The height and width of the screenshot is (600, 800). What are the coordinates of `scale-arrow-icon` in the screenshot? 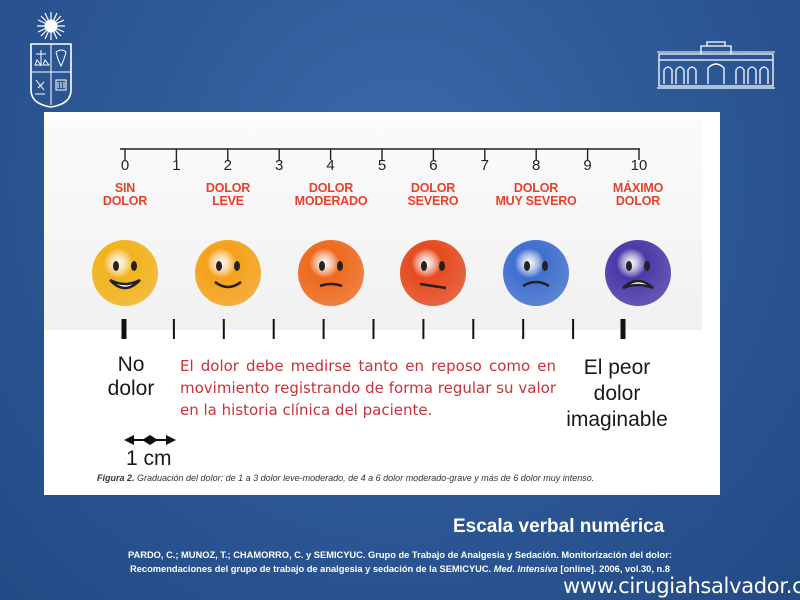 It's located at (150, 440).